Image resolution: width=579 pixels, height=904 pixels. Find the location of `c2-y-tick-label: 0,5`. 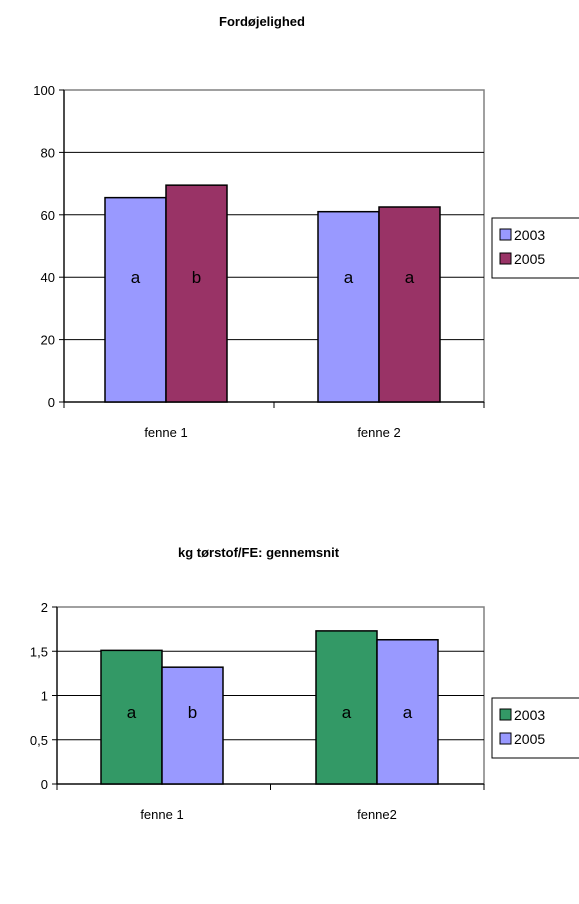

c2-y-tick-label: 0,5 is located at coordinates (39, 740).